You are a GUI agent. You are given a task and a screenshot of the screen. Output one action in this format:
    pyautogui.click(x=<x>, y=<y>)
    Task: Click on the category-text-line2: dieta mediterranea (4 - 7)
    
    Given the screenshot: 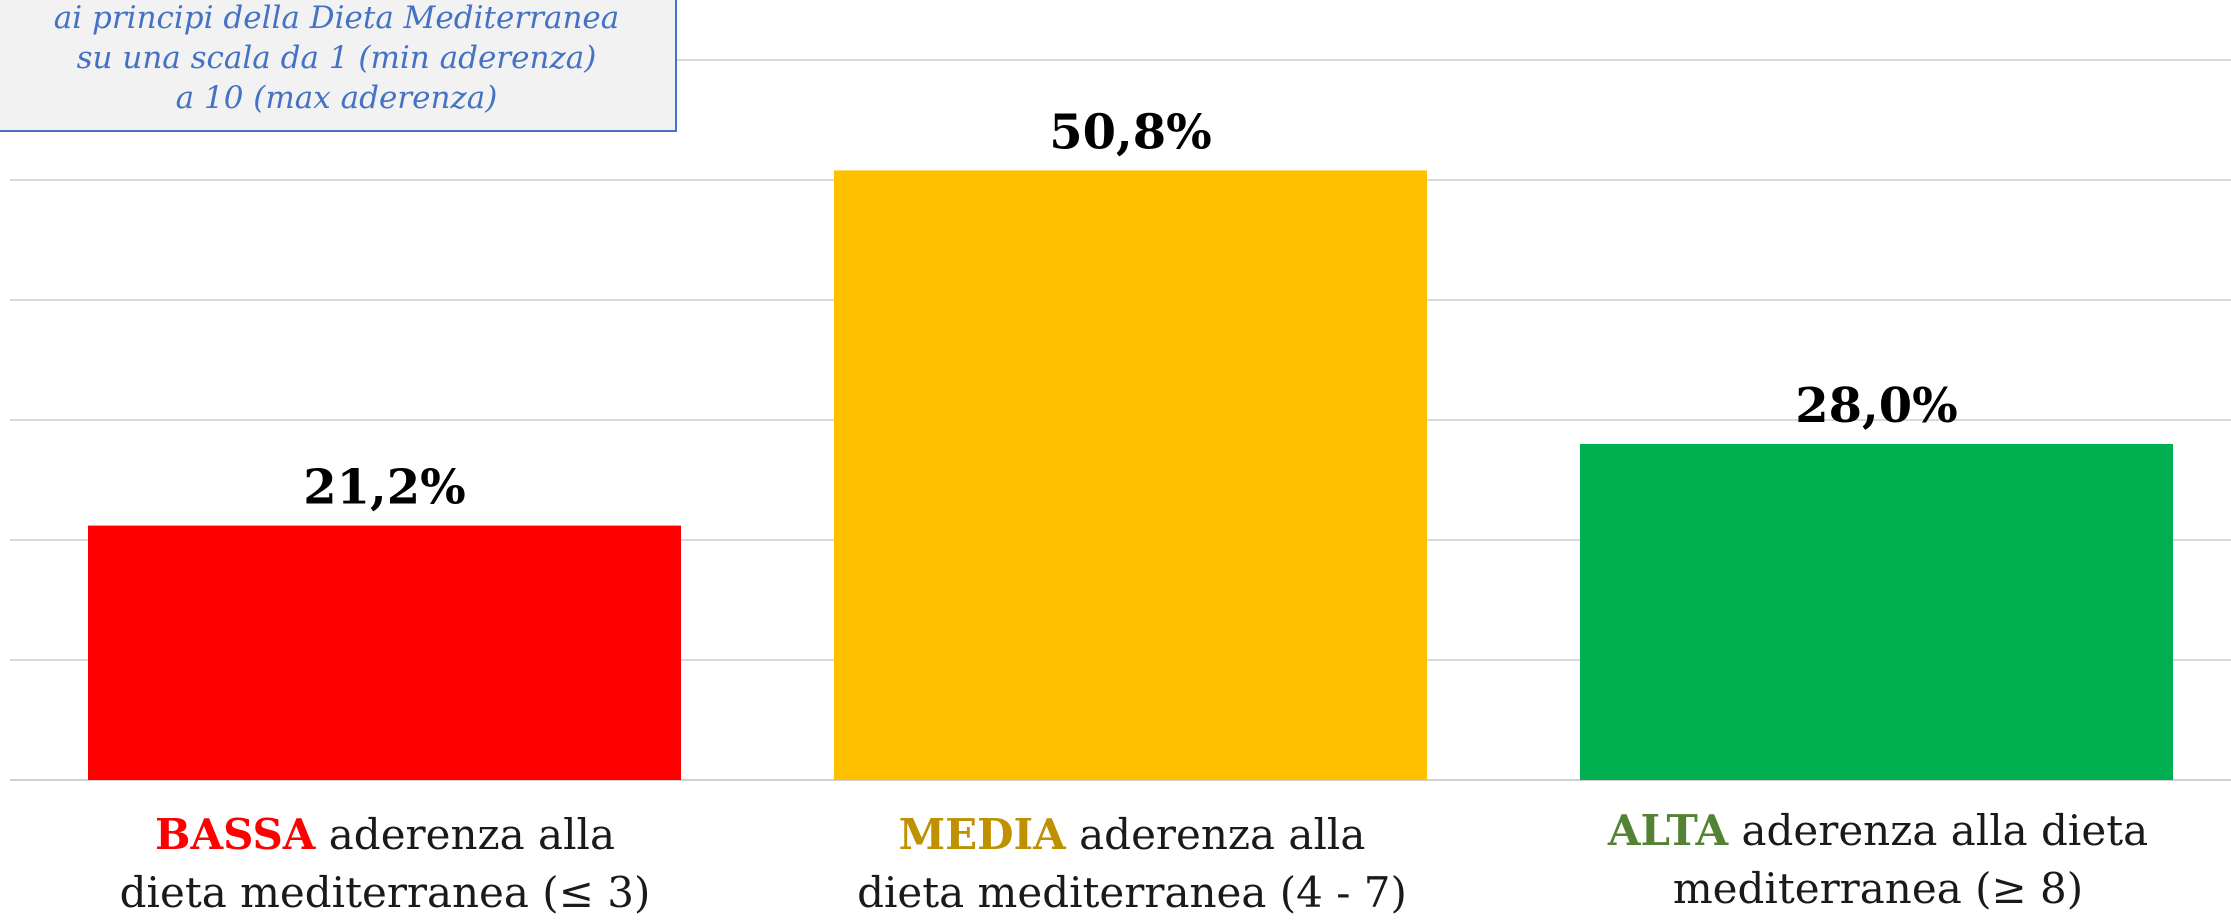 What is the action you would take?
    pyautogui.click(x=1132, y=892)
    